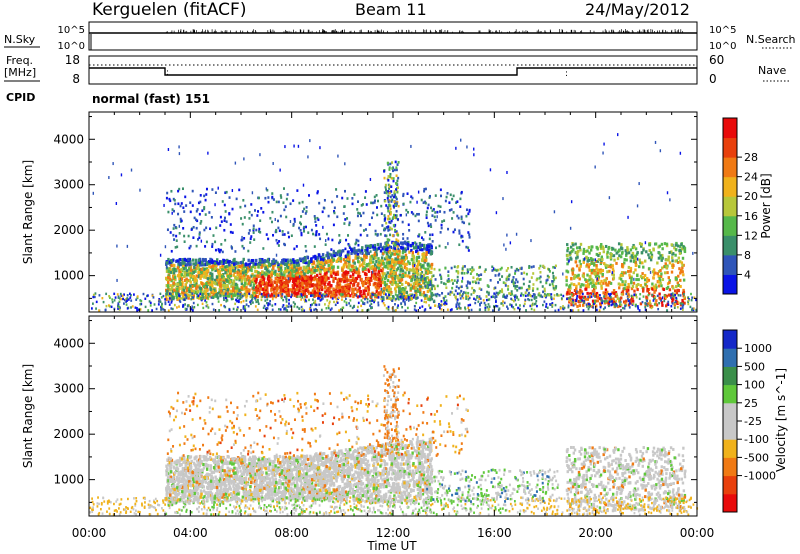  What do you see at coordinates (391, 546) in the screenshot?
I see `xaxis-label: Time UT` at bounding box center [391, 546].